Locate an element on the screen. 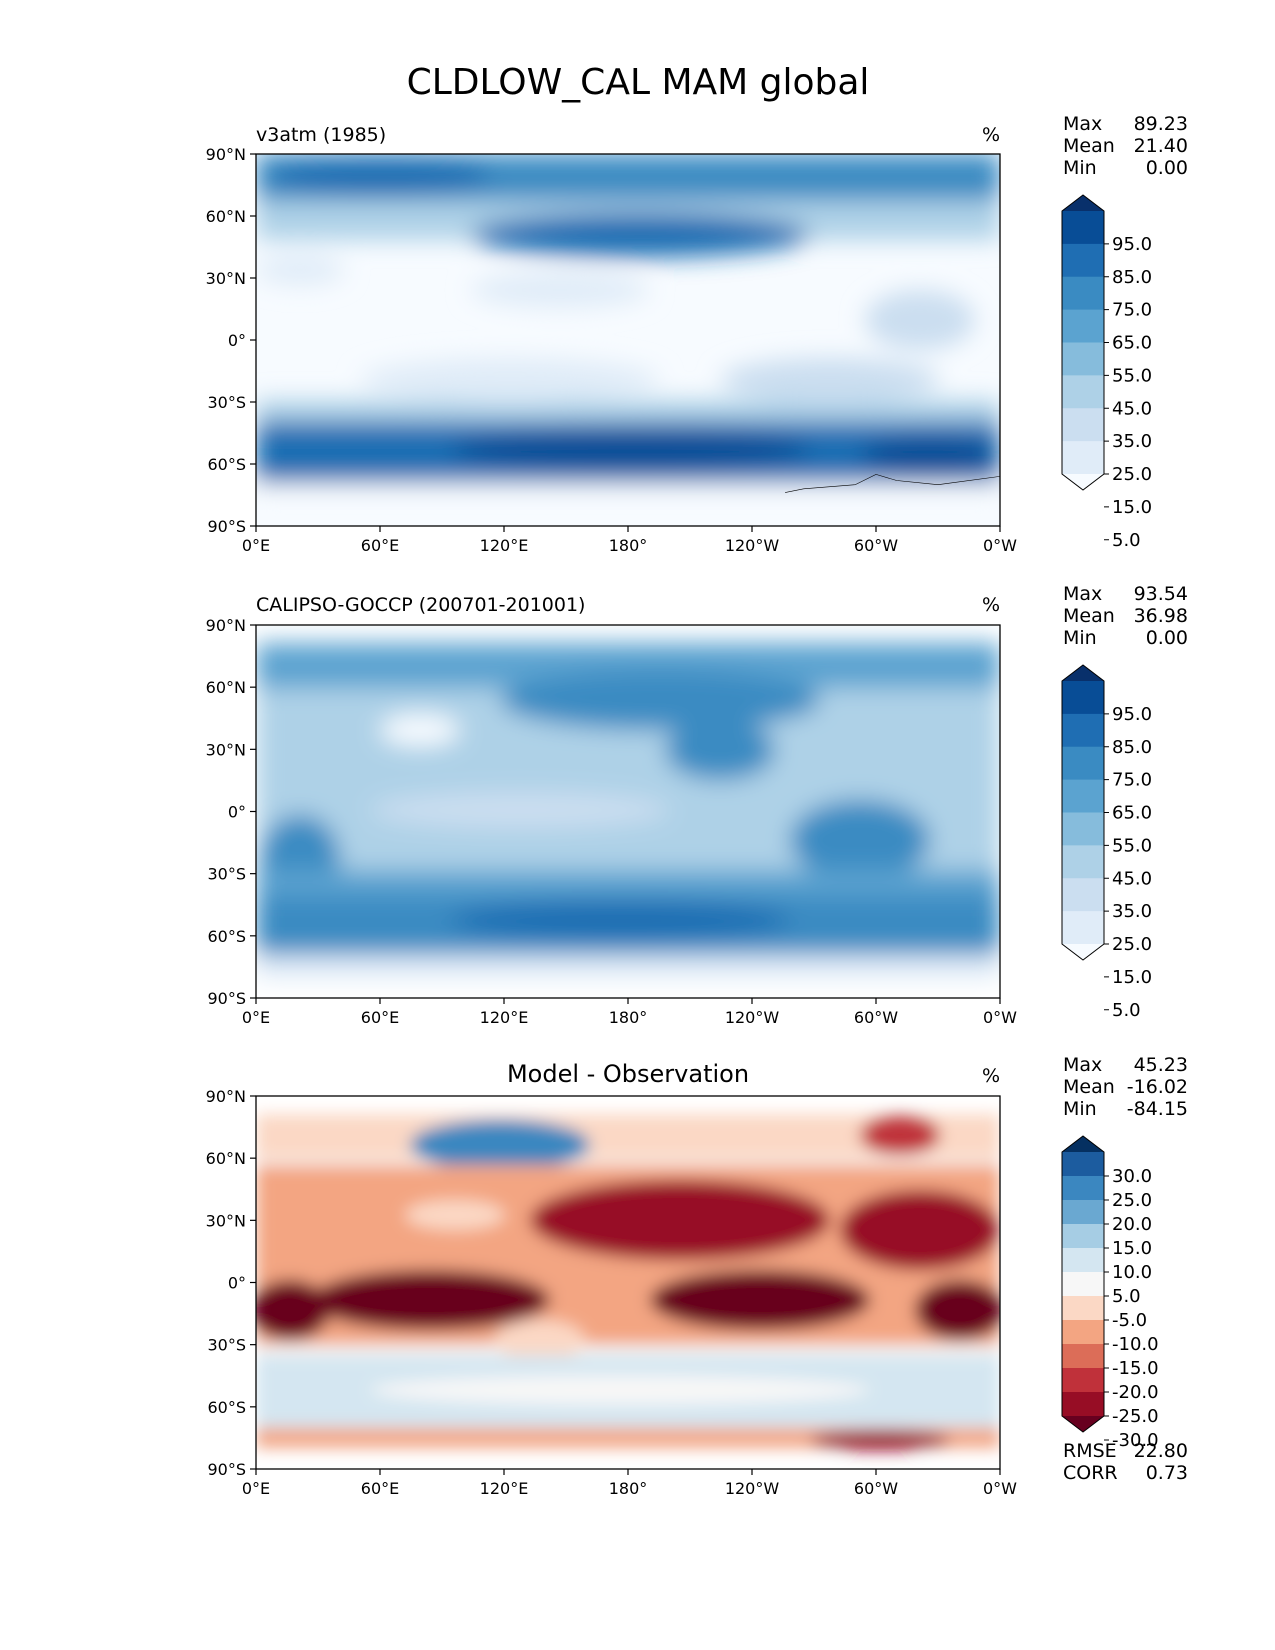 This screenshot has height=1650, width=1275. colorbar-tick-label: 35.0 is located at coordinates (1132, 911).